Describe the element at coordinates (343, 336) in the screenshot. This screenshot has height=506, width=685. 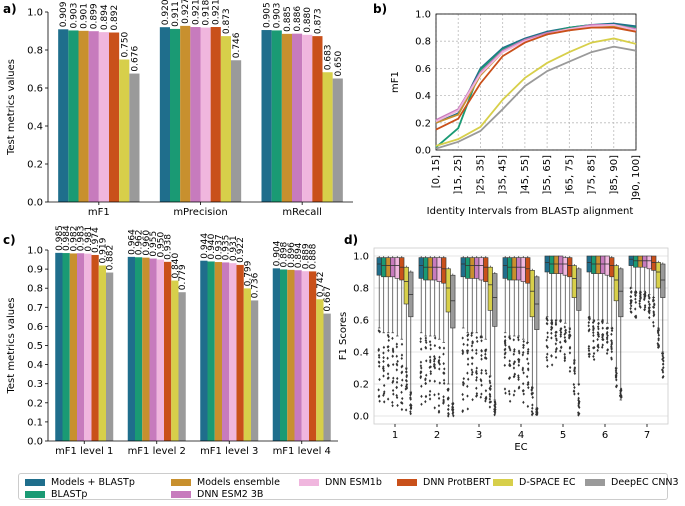
I see `y-axis-title: F1 Scores` at that location.